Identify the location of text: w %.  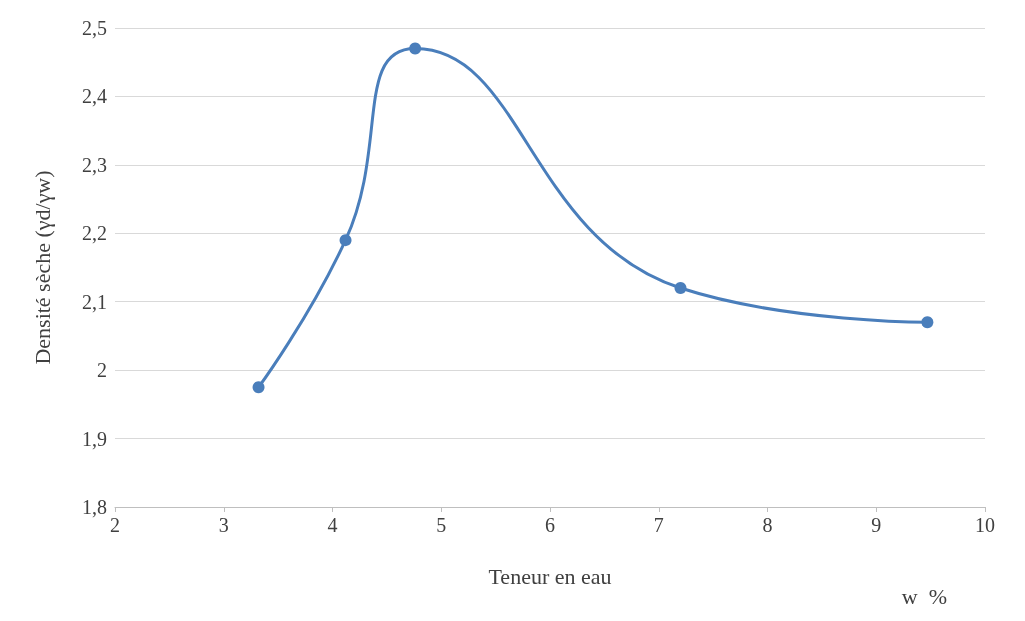
(924, 596).